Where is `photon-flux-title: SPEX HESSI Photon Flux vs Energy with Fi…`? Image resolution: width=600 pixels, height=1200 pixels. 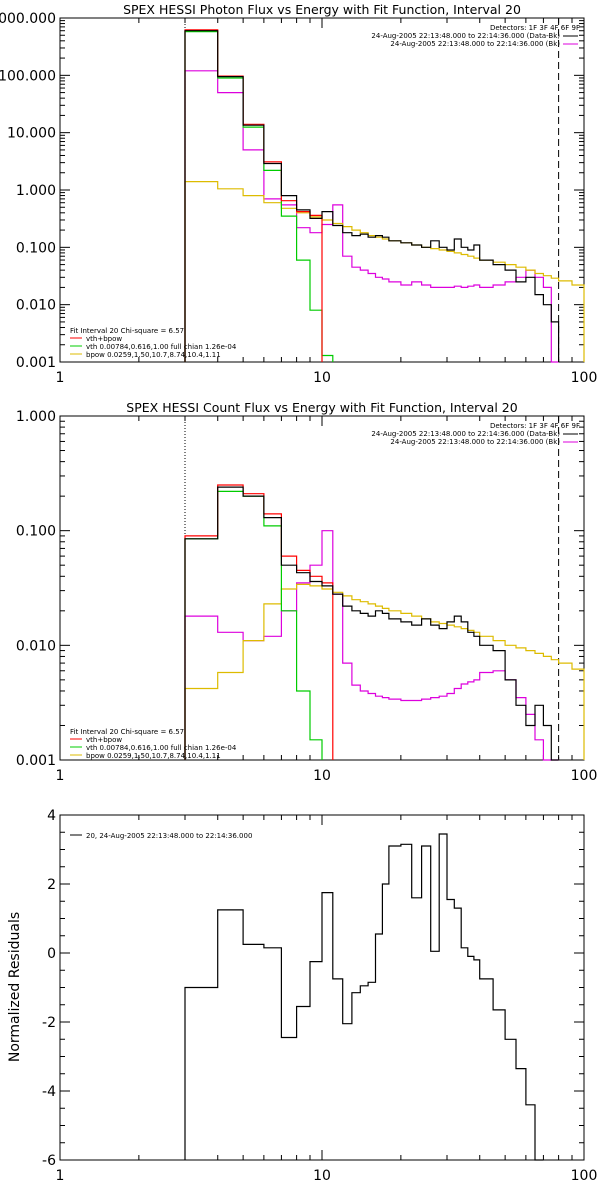
photon-flux-title: SPEX HESSI Photon Flux vs Energy with Fi… is located at coordinates (322, 9).